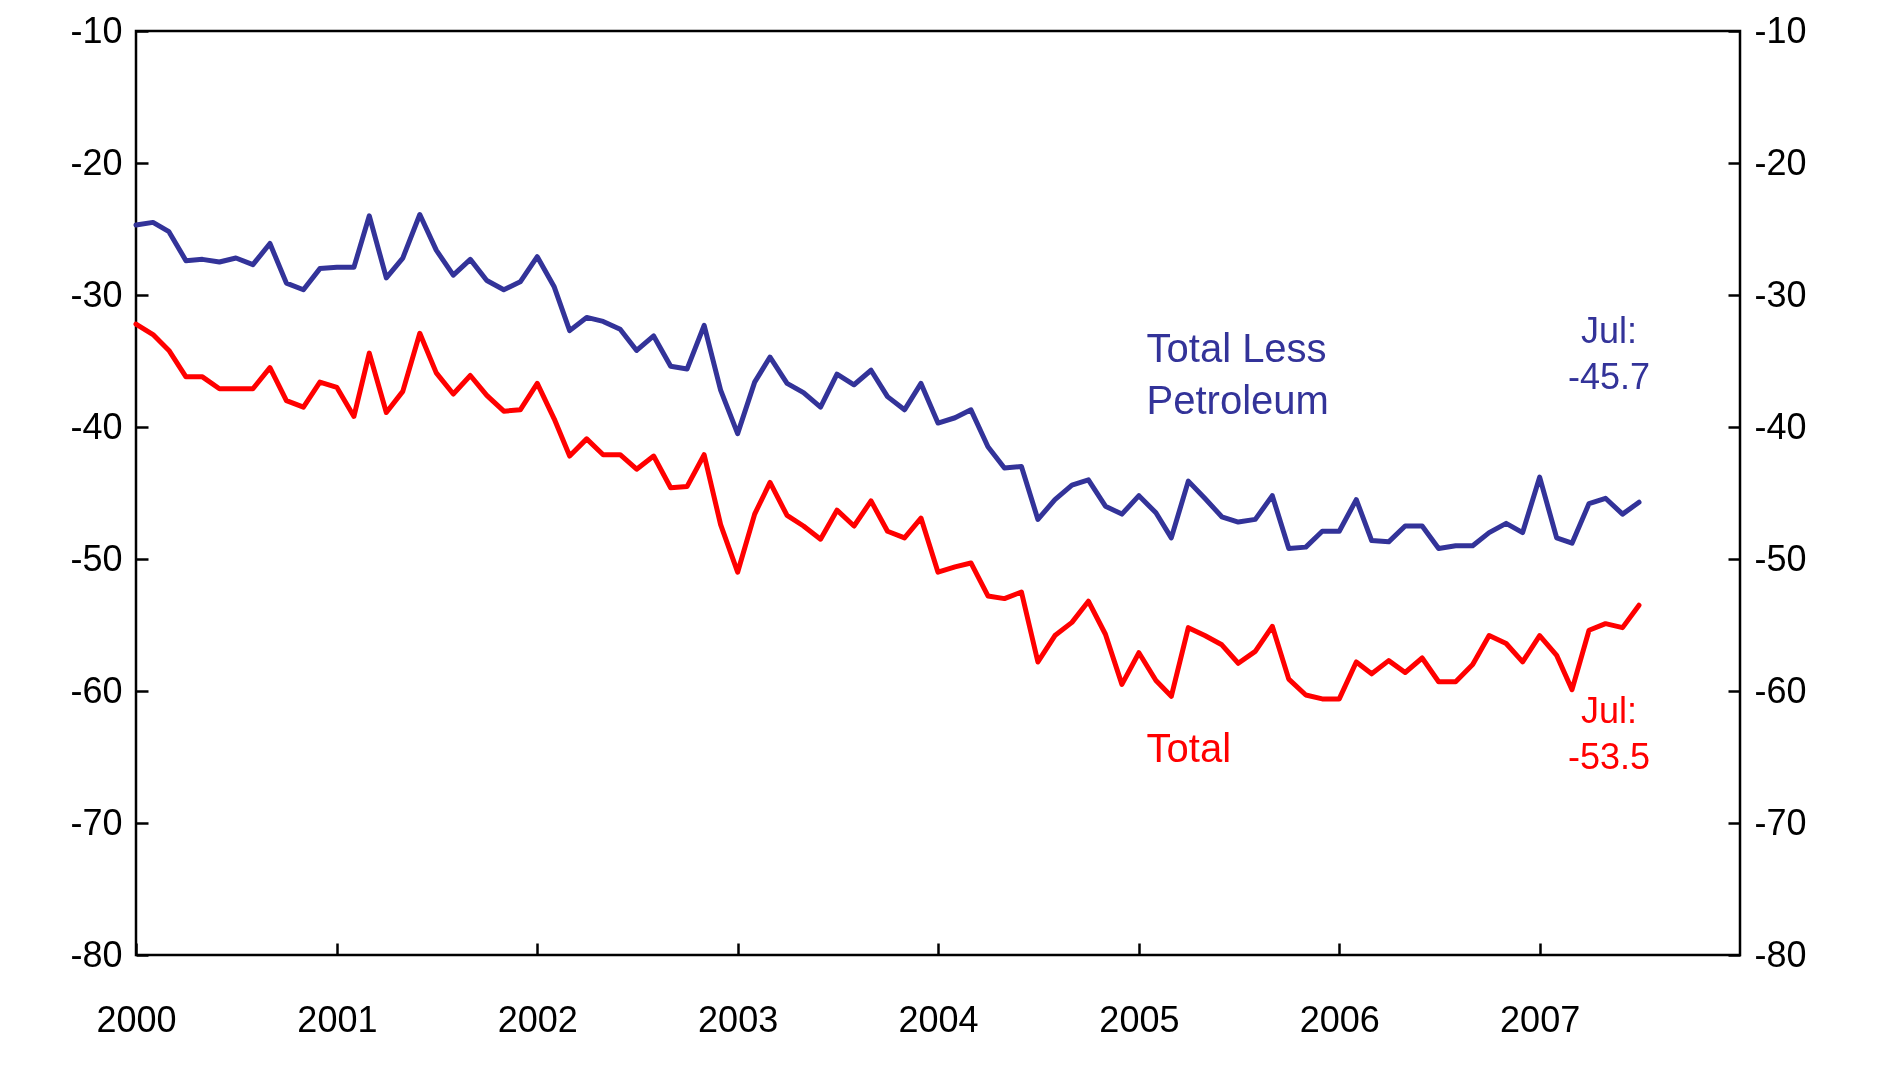 The width and height of the screenshot is (1883, 1067). Describe the element at coordinates (1780, 294) in the screenshot. I see `y2-tick-label: -30` at that location.